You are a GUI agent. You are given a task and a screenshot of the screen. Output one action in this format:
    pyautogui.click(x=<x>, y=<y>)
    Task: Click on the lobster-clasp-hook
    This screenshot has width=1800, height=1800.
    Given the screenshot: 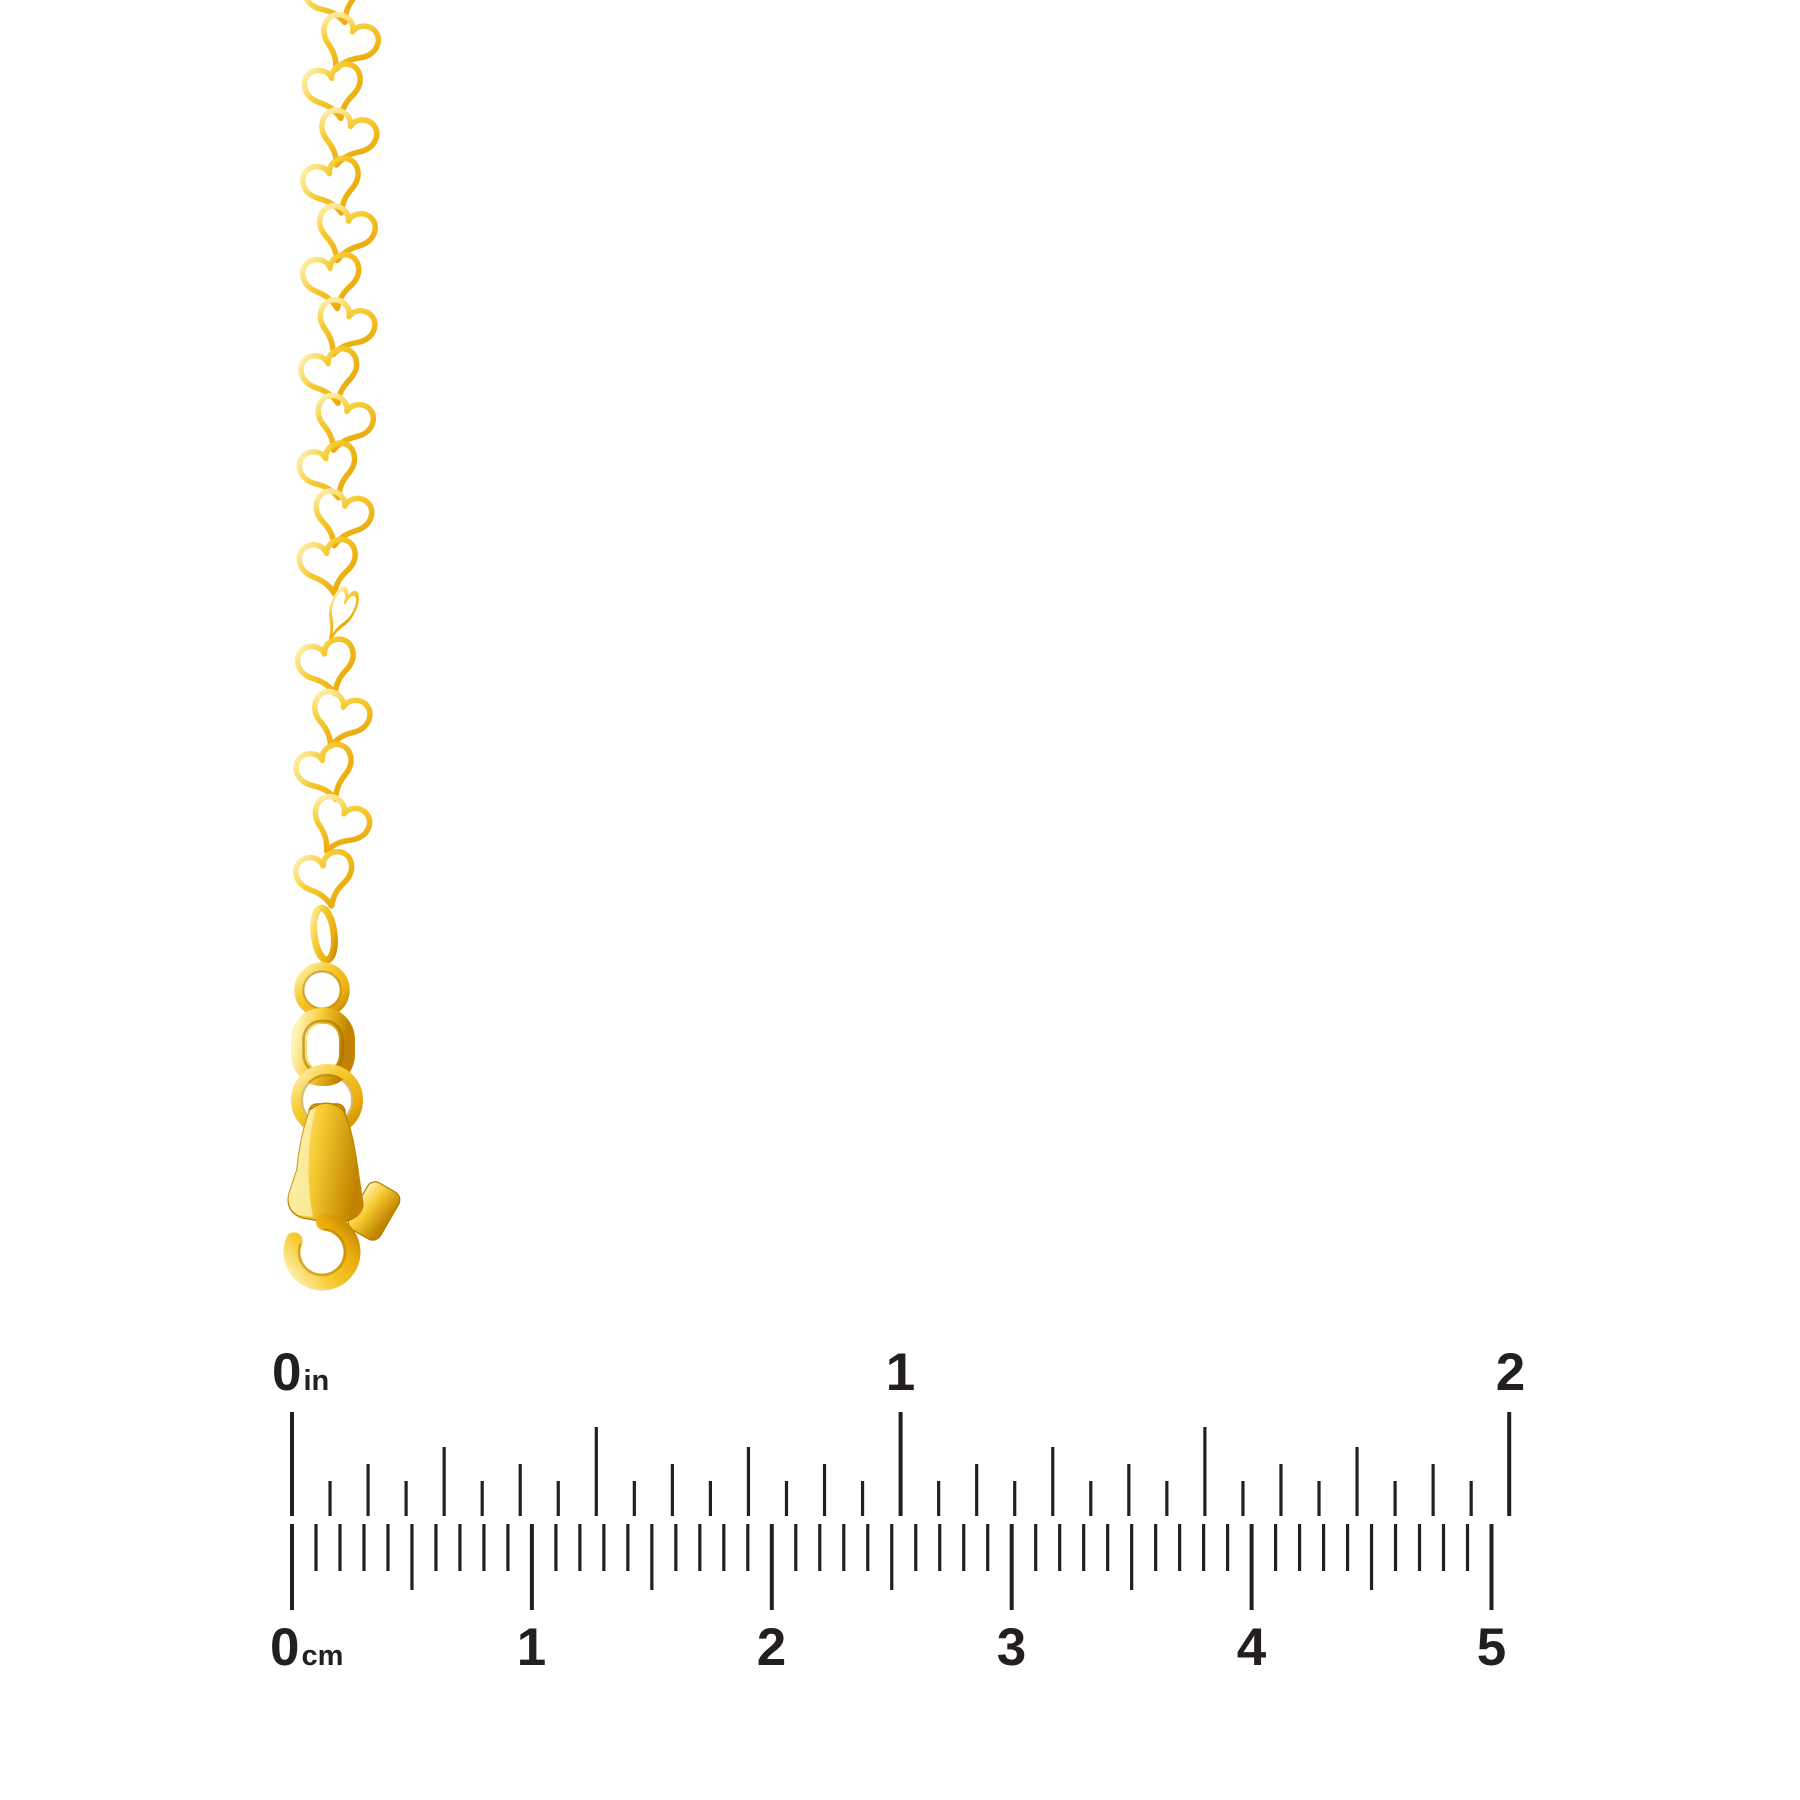 What is the action you would take?
    pyautogui.click(x=322, y=1252)
    